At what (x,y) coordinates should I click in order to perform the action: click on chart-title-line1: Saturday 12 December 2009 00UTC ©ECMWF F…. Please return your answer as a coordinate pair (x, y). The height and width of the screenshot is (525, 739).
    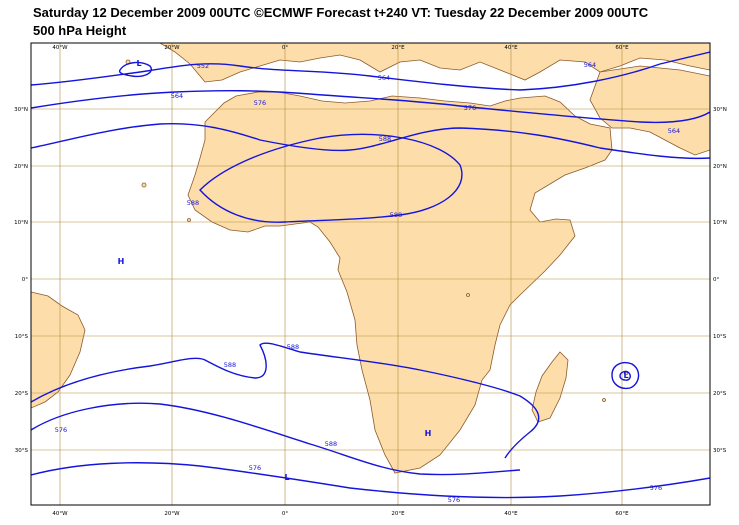
    Looking at the image, I should click on (341, 12).